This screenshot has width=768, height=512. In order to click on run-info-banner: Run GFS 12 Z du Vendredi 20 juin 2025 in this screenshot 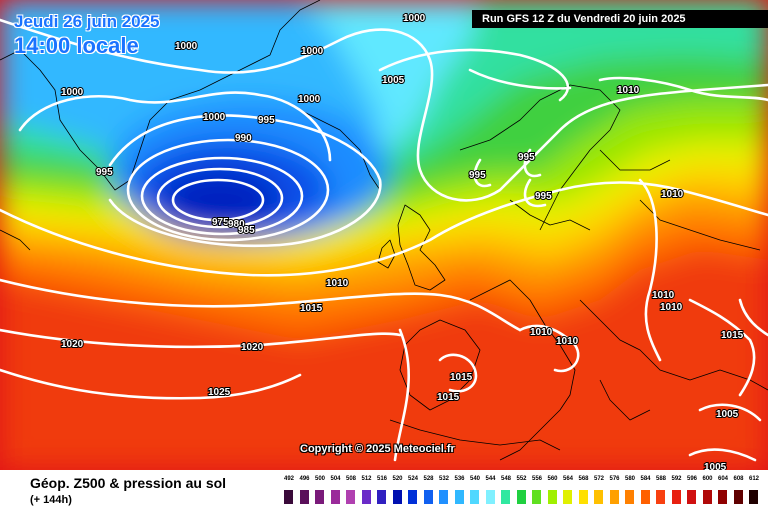, I will do `click(620, 19)`.